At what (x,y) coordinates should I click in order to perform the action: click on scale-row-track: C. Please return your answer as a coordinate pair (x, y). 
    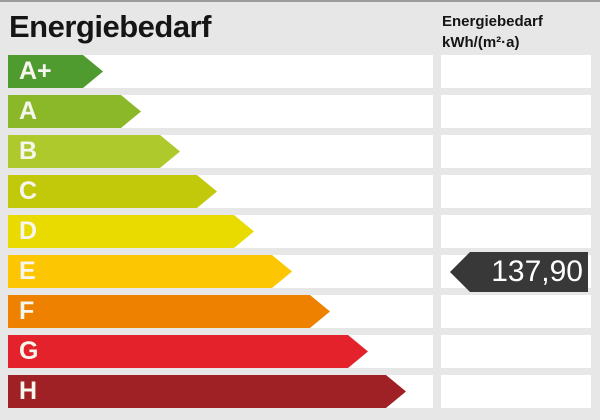
    Looking at the image, I should click on (220, 191).